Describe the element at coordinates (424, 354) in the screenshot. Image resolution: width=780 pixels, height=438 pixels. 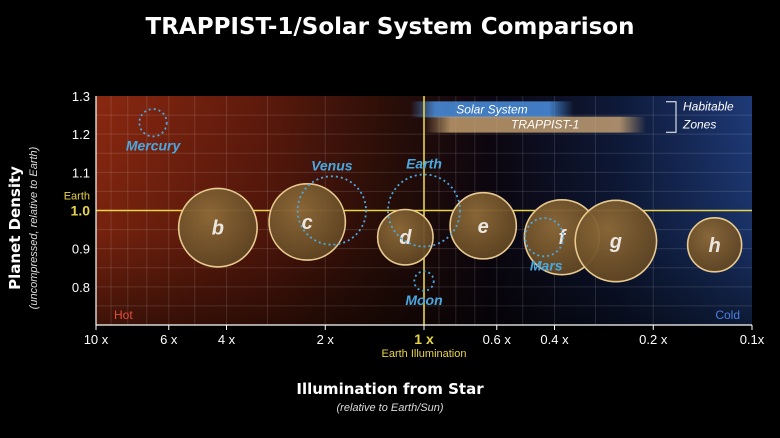
I see `earth-x-label: Earth Illumination` at that location.